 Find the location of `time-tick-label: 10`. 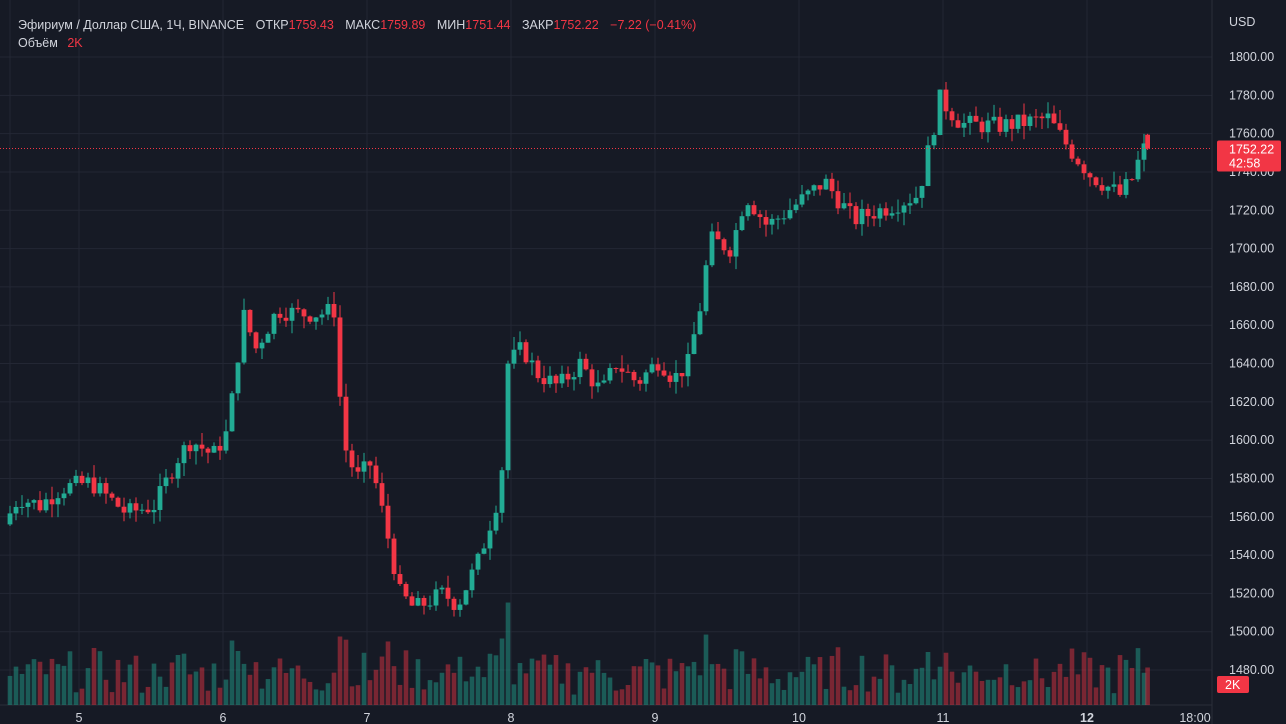

time-tick-label: 10 is located at coordinates (799, 717).